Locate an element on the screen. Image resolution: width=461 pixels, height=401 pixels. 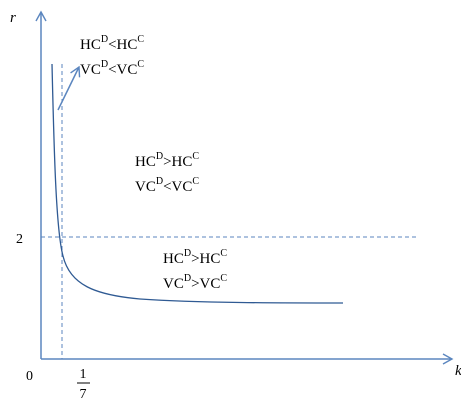
y-tick-label-2: 2 is located at coordinates (19, 239).